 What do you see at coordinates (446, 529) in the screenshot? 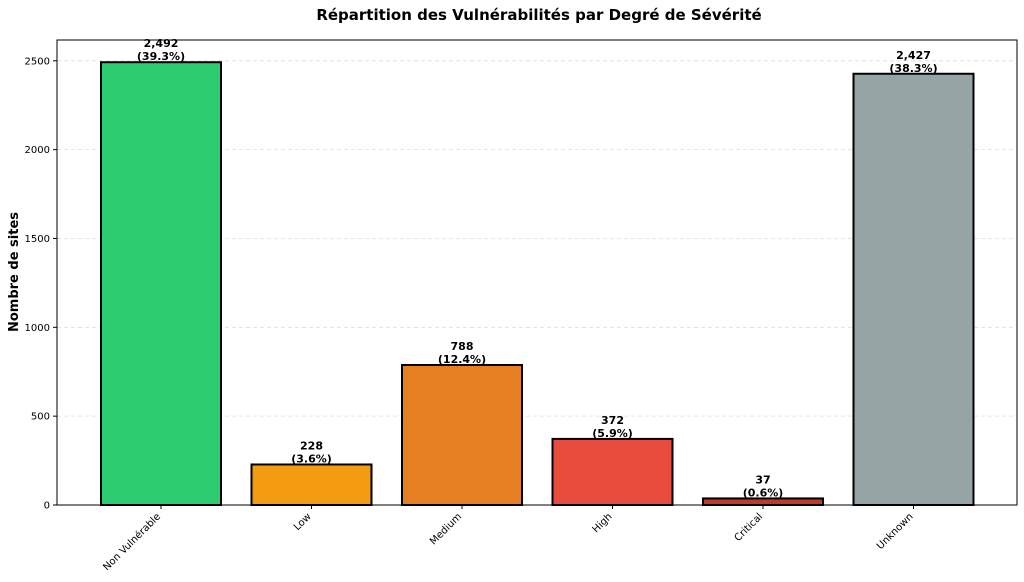
I see `x-tick-label-2: Medium` at bounding box center [446, 529].